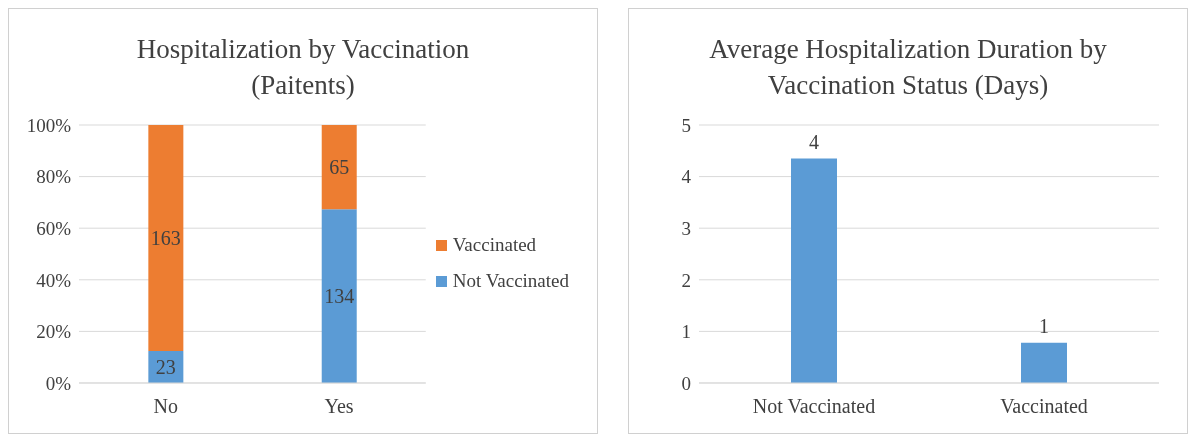 The height and width of the screenshot is (446, 1188). I want to click on y-tick-label: 2, so click(686, 280).